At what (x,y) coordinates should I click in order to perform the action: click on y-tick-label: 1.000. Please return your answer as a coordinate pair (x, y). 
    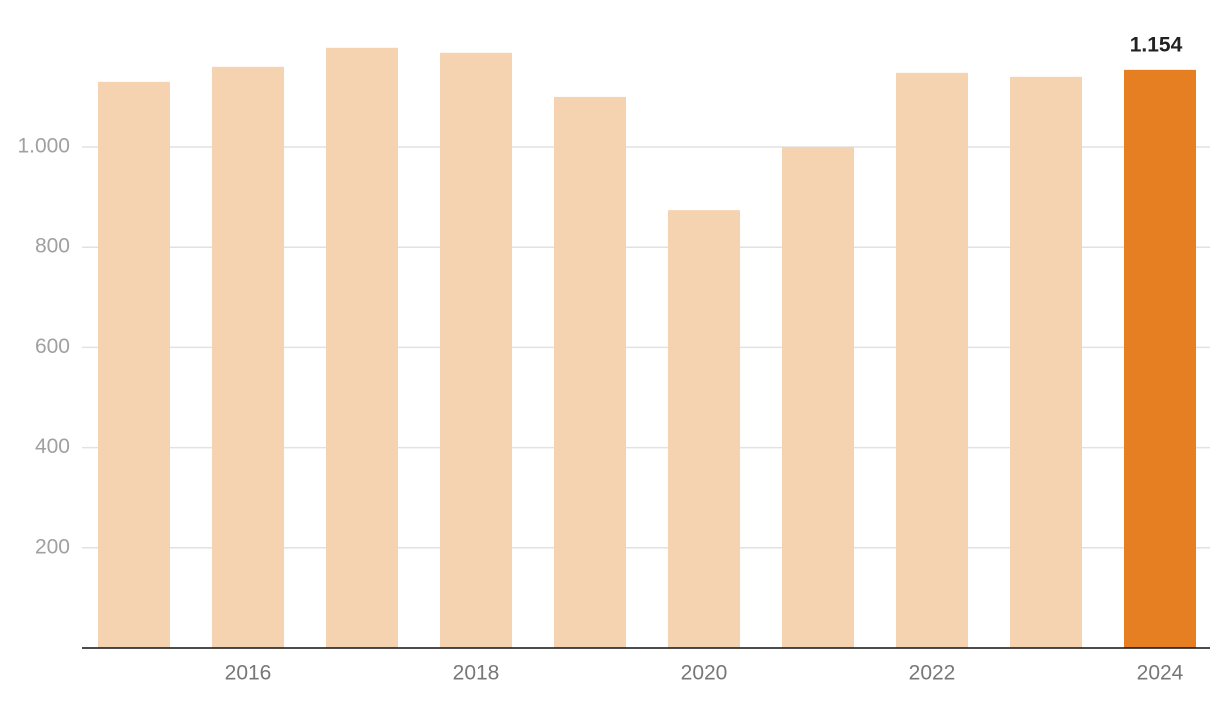
    Looking at the image, I should click on (43, 146).